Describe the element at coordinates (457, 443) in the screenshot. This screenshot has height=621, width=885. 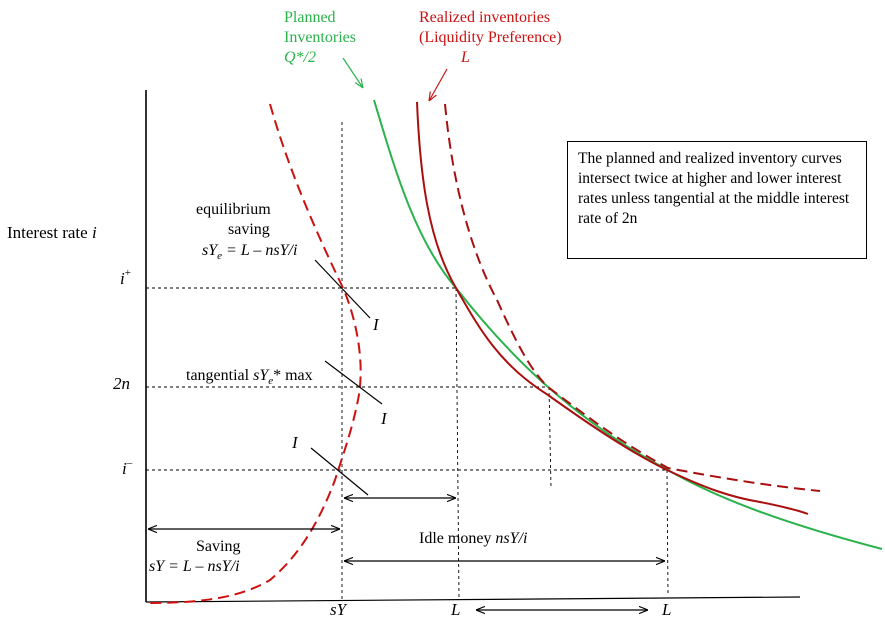
I see `L1-guide` at that location.